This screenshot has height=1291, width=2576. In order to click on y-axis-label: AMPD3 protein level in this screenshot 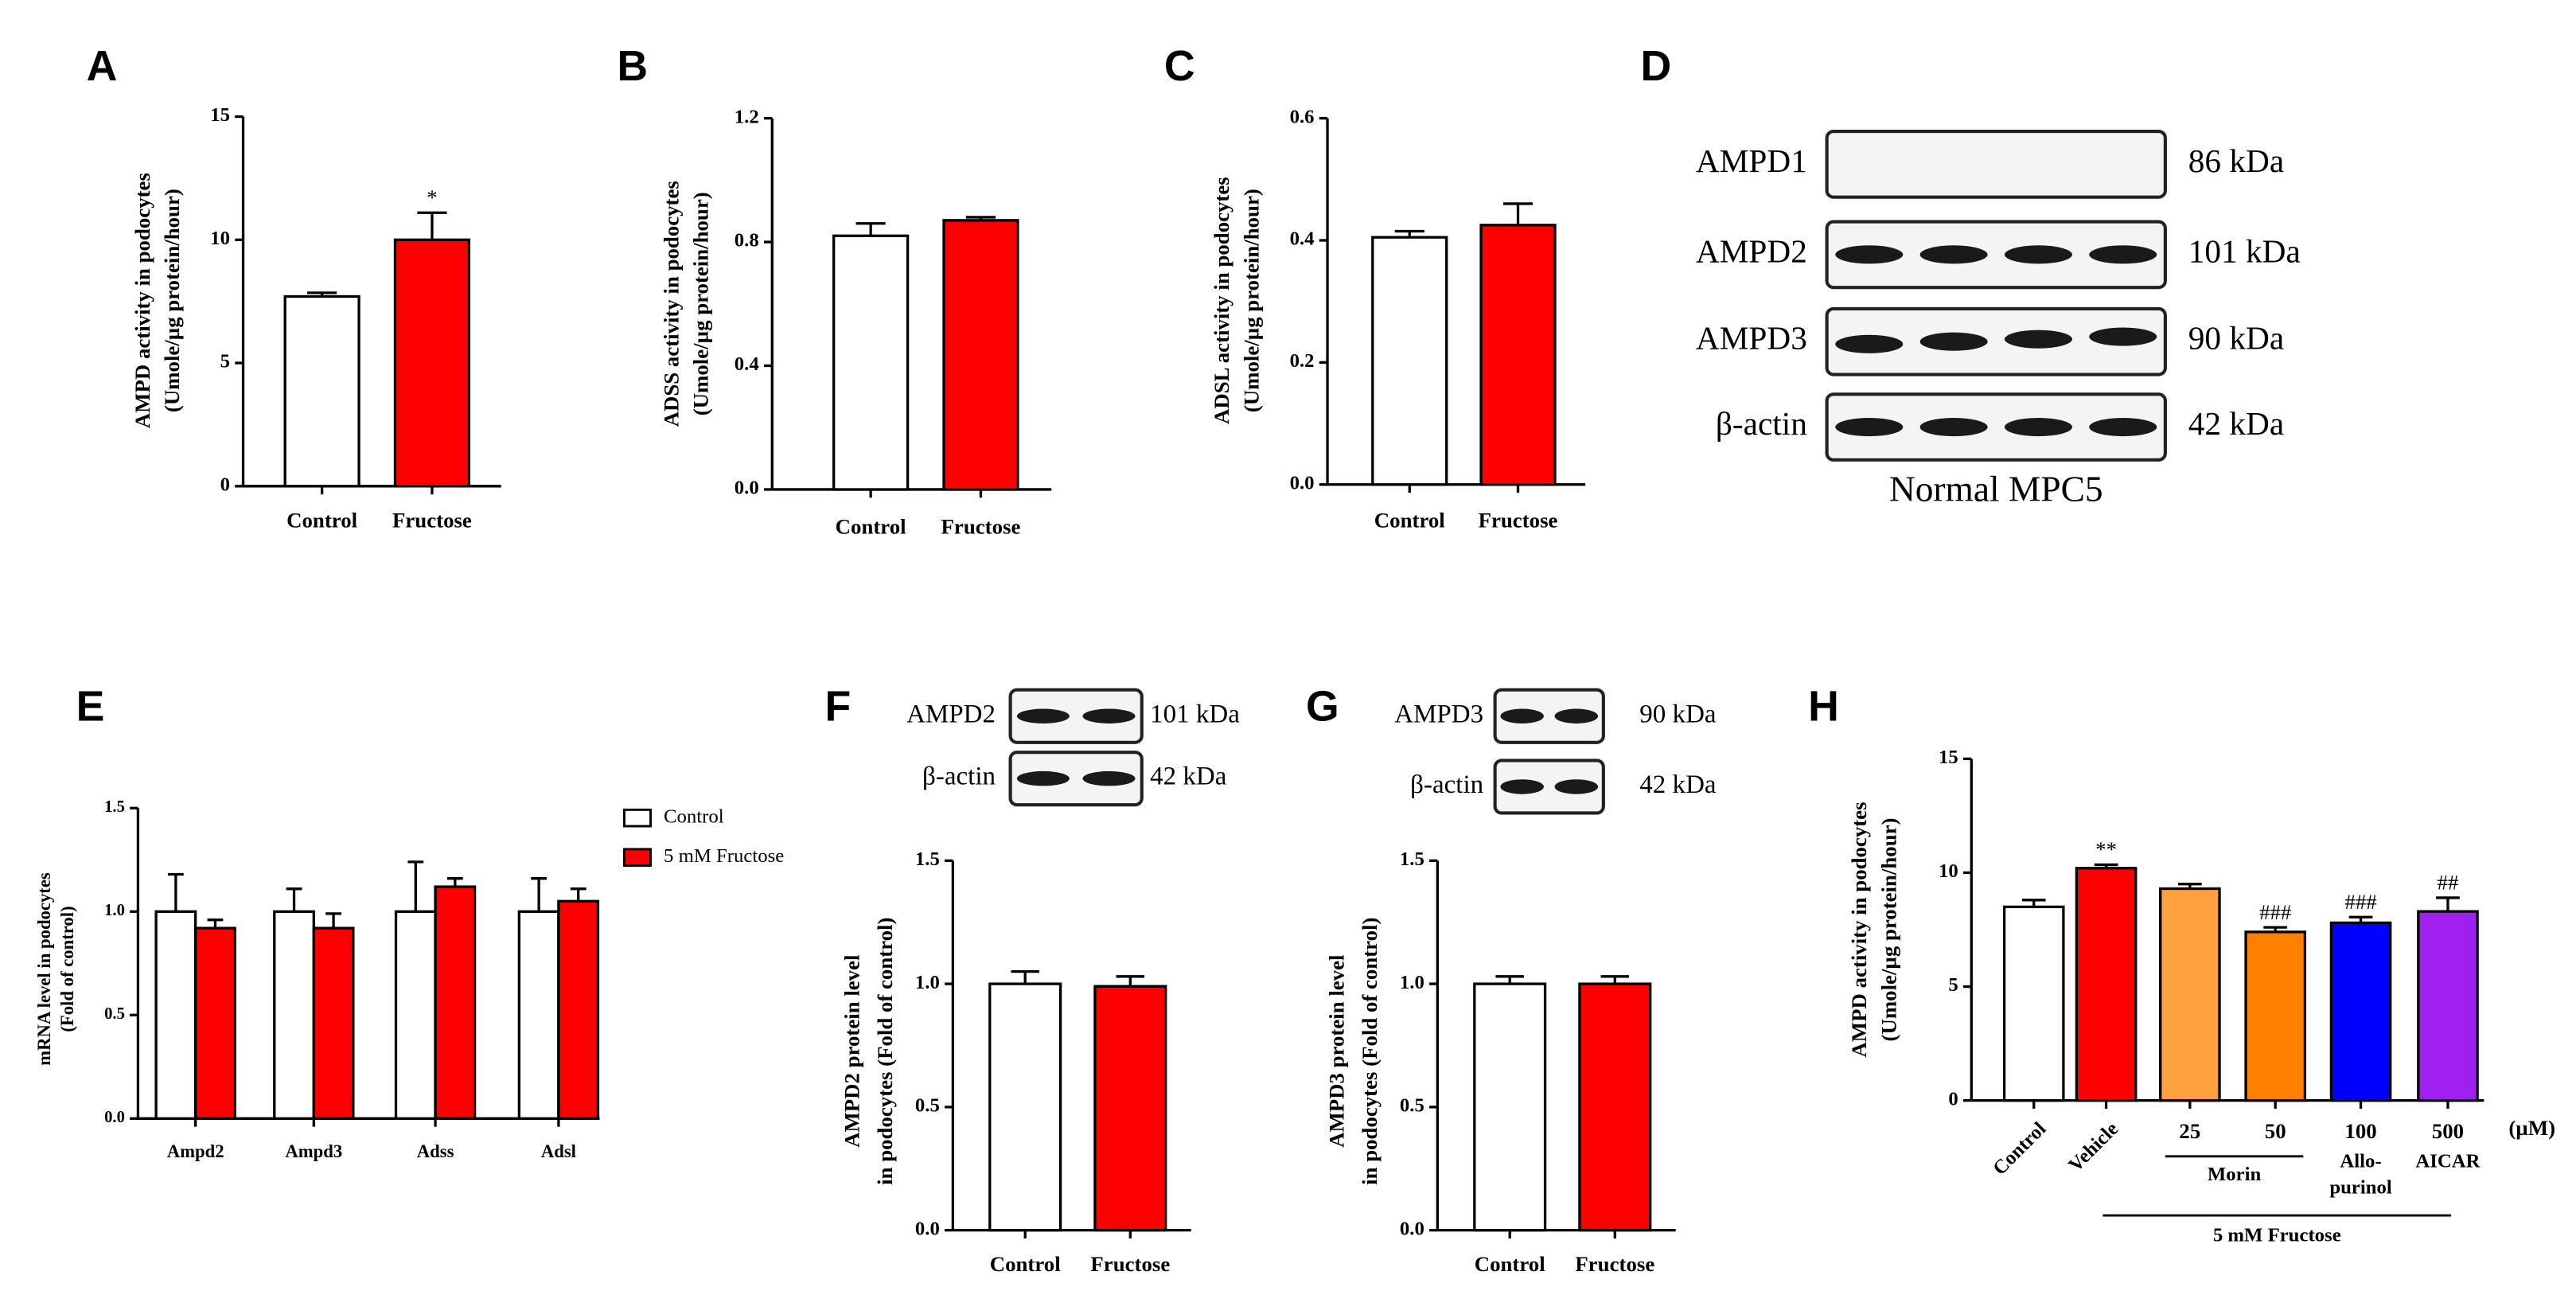, I will do `click(1337, 1051)`.